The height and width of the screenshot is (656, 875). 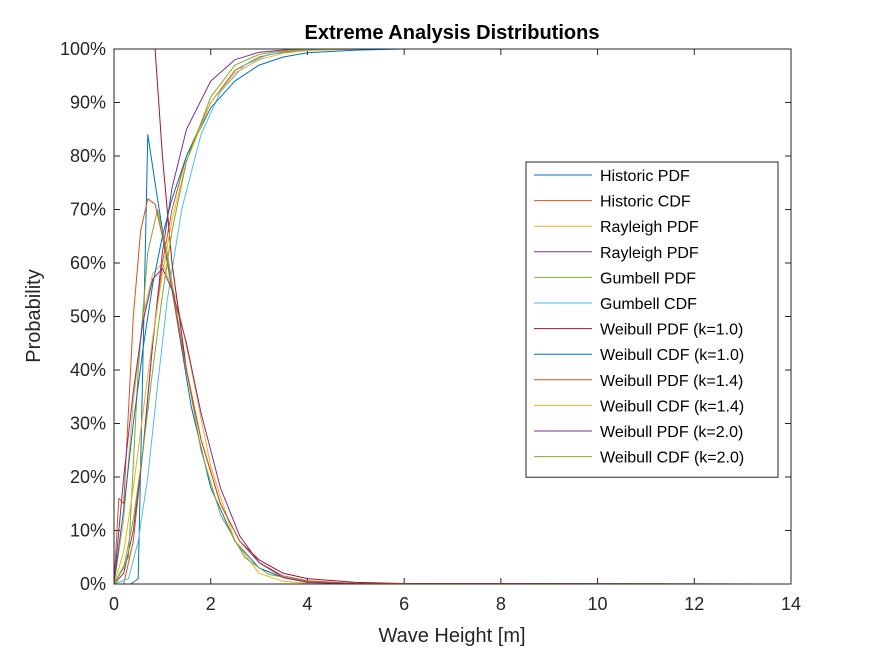 What do you see at coordinates (671, 330) in the screenshot?
I see `legend-entry-label: Weibull PDF (k=1.0)` at bounding box center [671, 330].